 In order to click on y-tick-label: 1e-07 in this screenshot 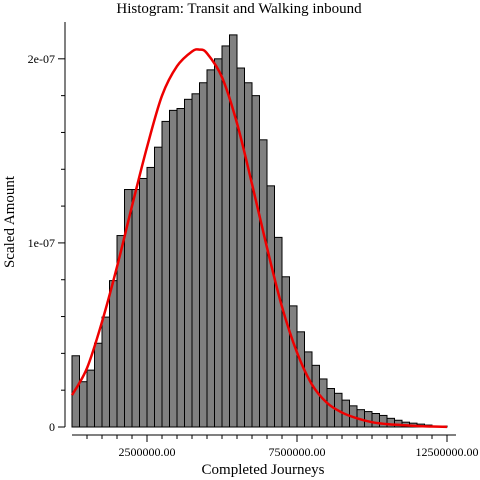, I will do `click(41, 243)`.